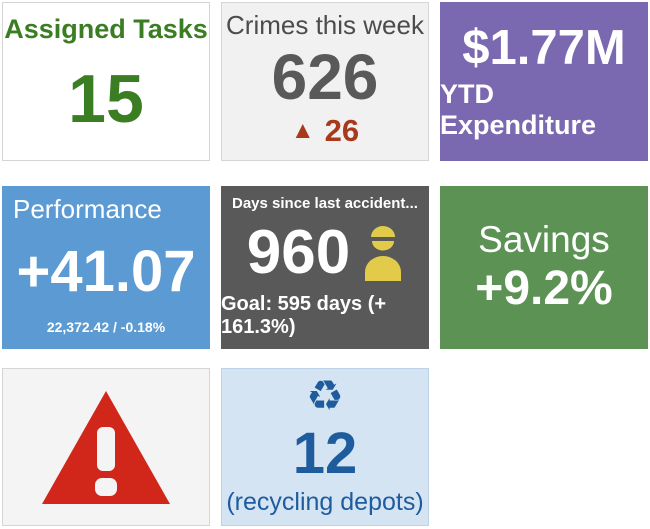 Image resolution: width=650 pixels, height=529 pixels. What do you see at coordinates (106, 271) in the screenshot?
I see `performance-value: +41.07` at bounding box center [106, 271].